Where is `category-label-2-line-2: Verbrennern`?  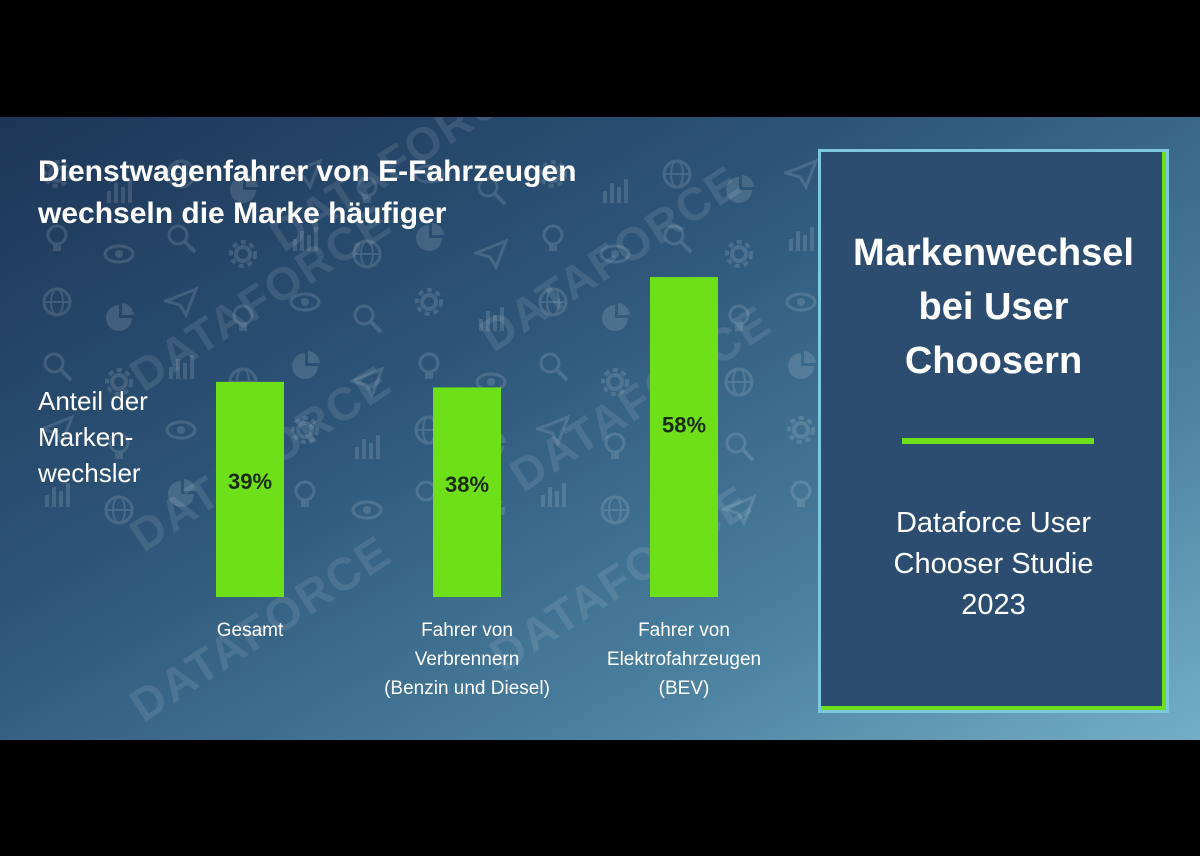 category-label-2-line-2: Verbrennern is located at coordinates (467, 659).